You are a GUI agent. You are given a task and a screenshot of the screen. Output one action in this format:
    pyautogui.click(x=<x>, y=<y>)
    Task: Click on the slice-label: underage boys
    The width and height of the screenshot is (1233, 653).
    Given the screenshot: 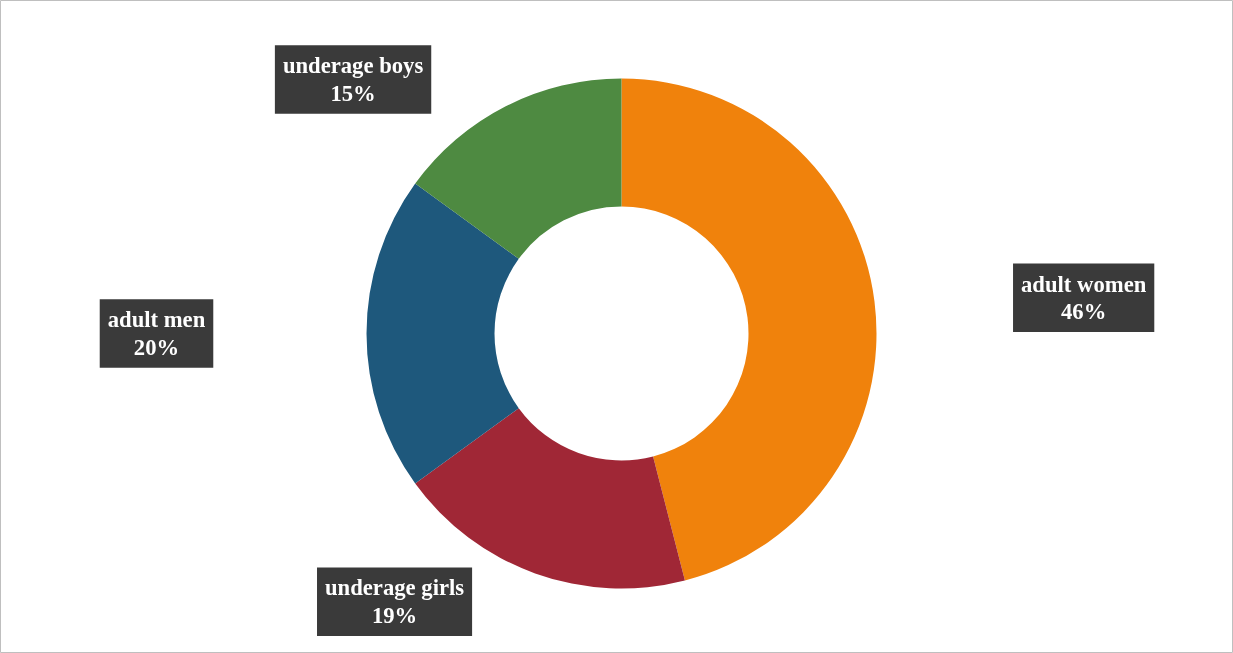 What is the action you would take?
    pyautogui.click(x=353, y=66)
    